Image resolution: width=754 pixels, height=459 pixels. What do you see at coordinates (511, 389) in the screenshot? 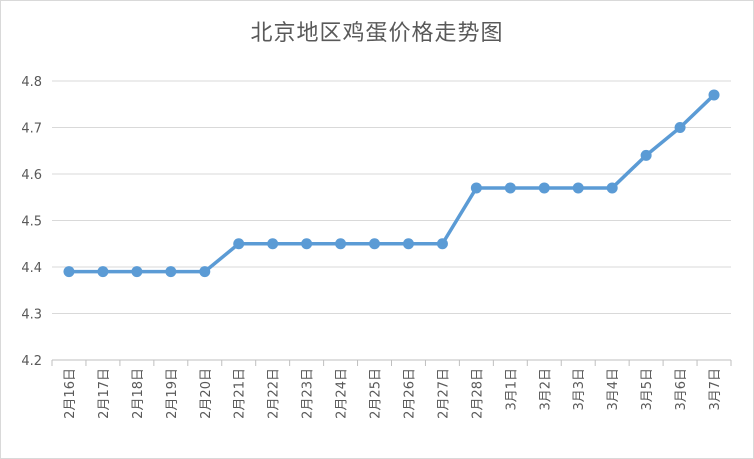
I see `x-tick-label: 3月1日` at bounding box center [511, 389].